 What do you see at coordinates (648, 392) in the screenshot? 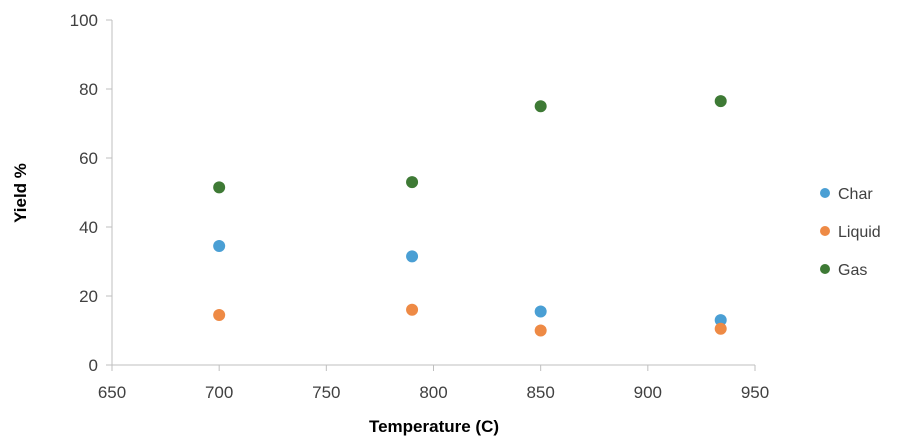
I see `x-tick-label: 900` at bounding box center [648, 392].